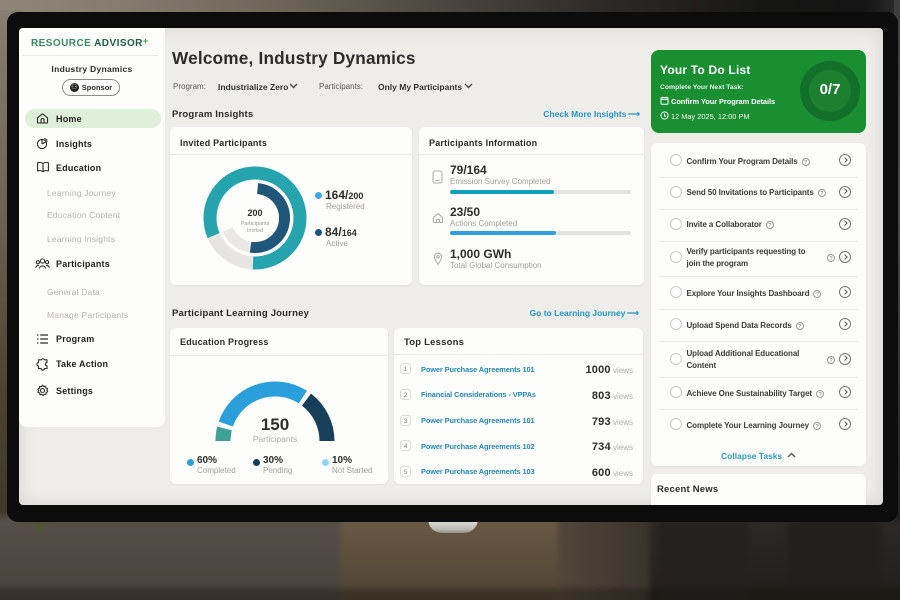 The height and width of the screenshot is (600, 900). Describe the element at coordinates (255, 224) in the screenshot. I see `svg-text: Participants` at that location.